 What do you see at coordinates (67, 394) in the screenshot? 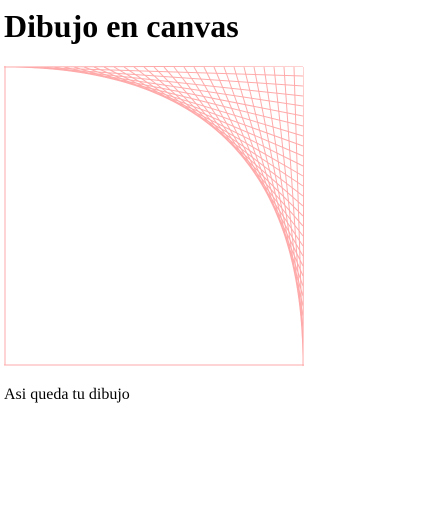
I see `caption-text: Asi queda tu dibujo` at bounding box center [67, 394].